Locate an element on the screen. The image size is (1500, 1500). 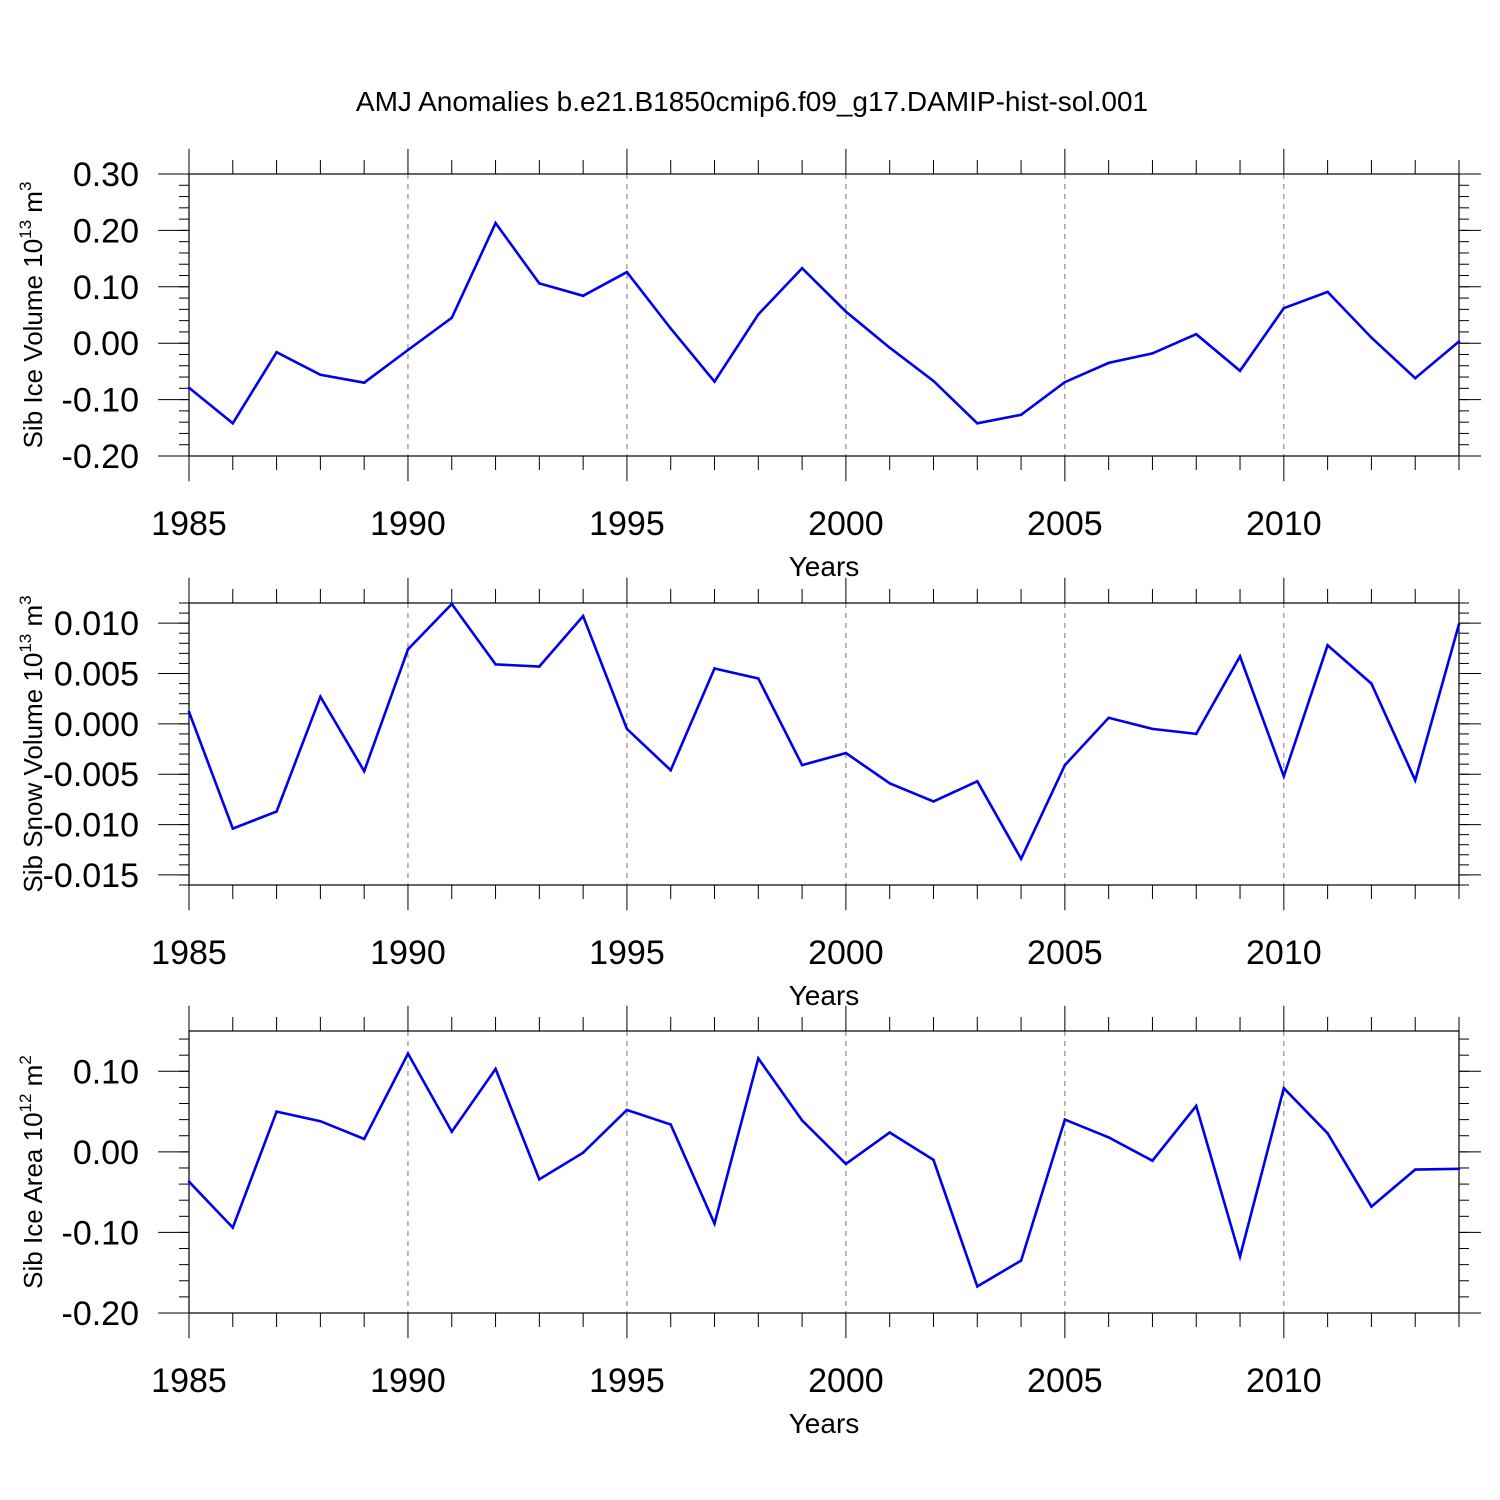
y-axis-label: Sib Snow Volume 1013 m3 is located at coordinates (32, 743).